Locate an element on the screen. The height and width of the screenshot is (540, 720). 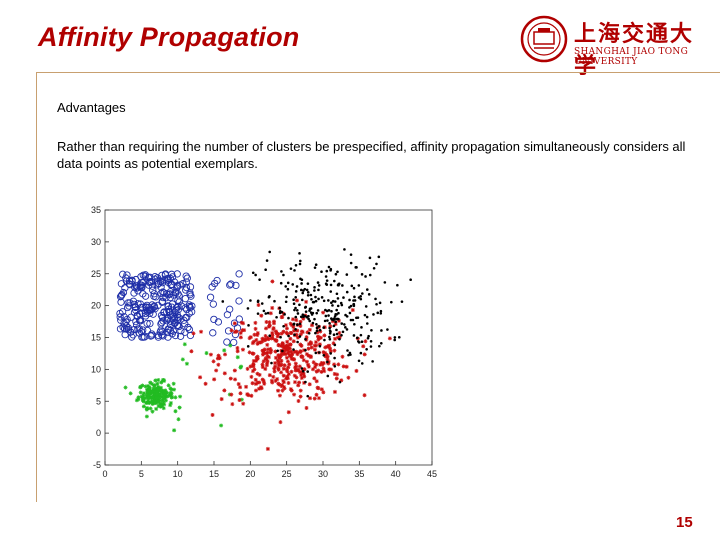
y-tick-label: 0 is located at coordinates (98, 433).